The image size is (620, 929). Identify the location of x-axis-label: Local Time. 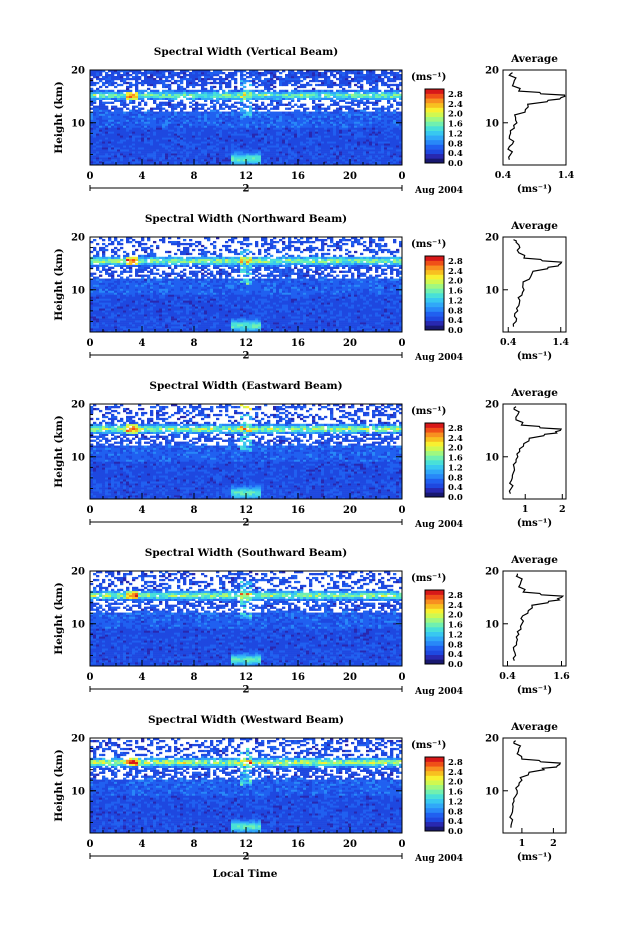
(245, 874).